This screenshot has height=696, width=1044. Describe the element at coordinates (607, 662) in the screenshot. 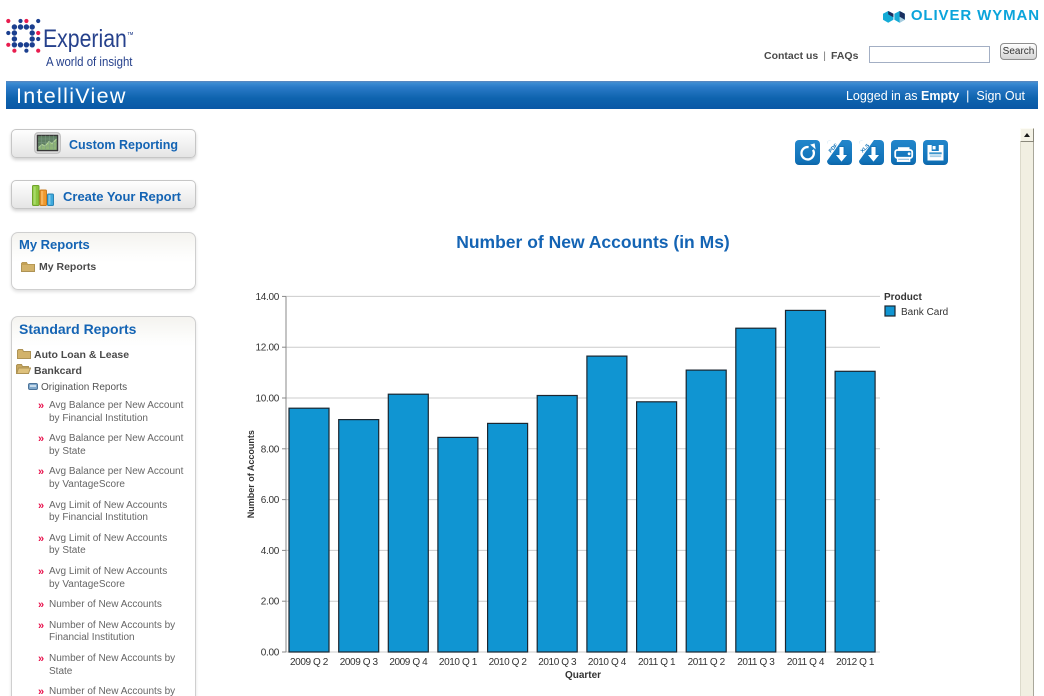

I see `svg-text: 2010 Q 4` at that location.